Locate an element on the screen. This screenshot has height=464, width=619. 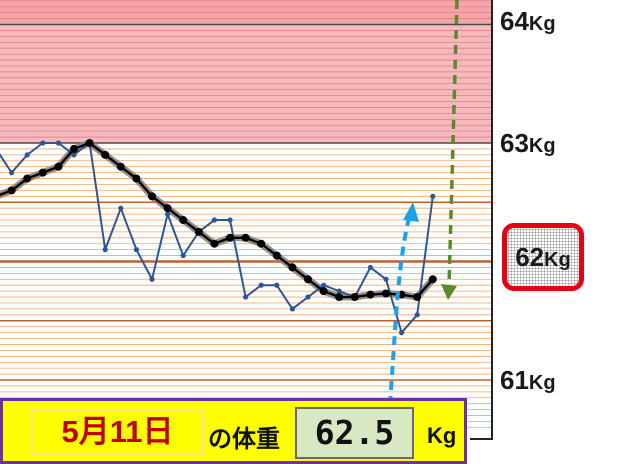
blue-trend-arrow is located at coordinates (400, 309).